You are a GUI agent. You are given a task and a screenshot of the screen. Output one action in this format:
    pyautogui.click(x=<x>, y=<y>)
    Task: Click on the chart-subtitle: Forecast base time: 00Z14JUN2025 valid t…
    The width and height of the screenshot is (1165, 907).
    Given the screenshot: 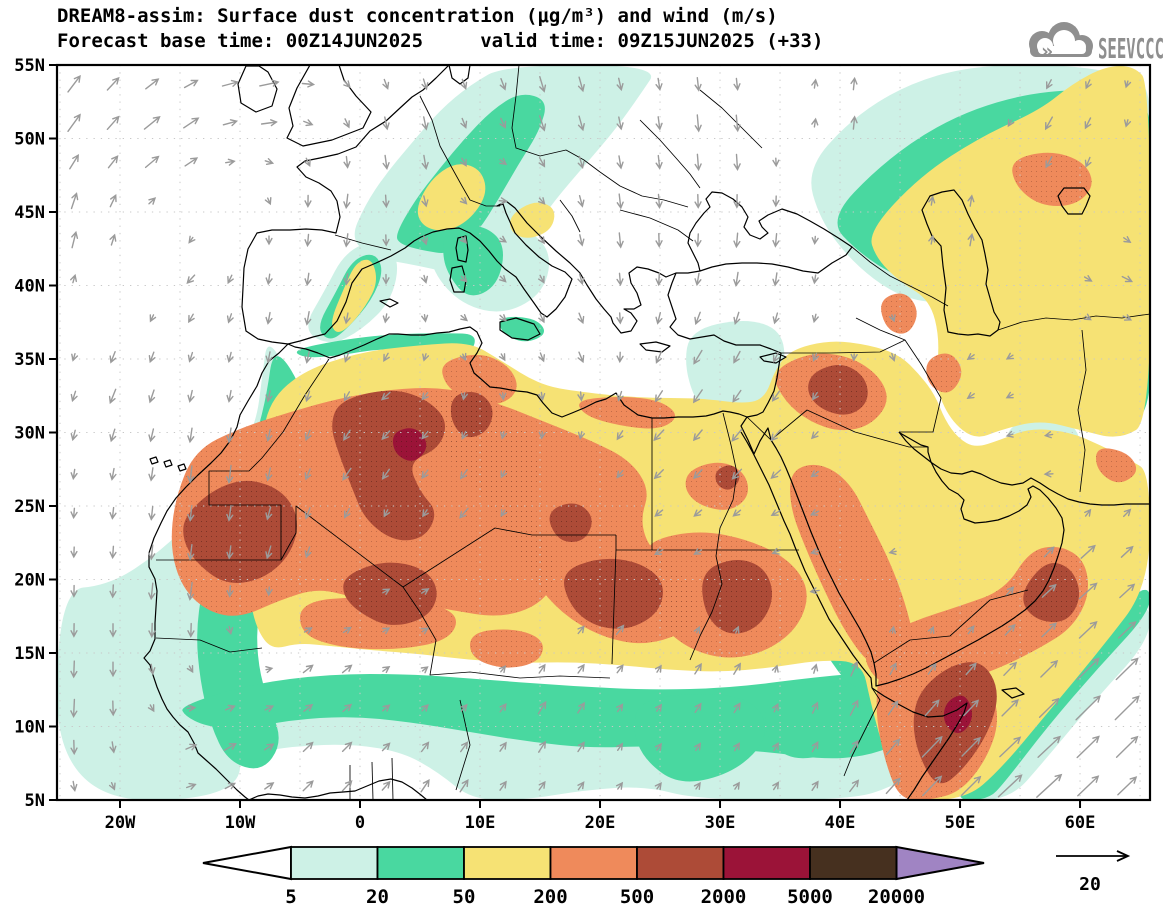 What is the action you would take?
    pyautogui.click(x=440, y=41)
    